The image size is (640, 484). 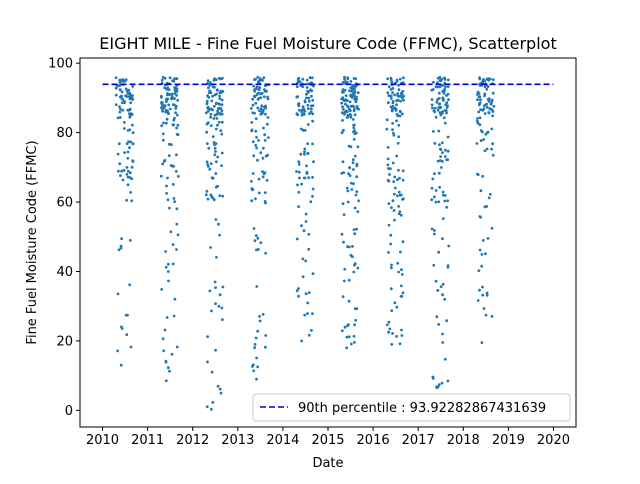 What do you see at coordinates (64, 133) in the screenshot?
I see `y-tick-label: 80` at bounding box center [64, 133].